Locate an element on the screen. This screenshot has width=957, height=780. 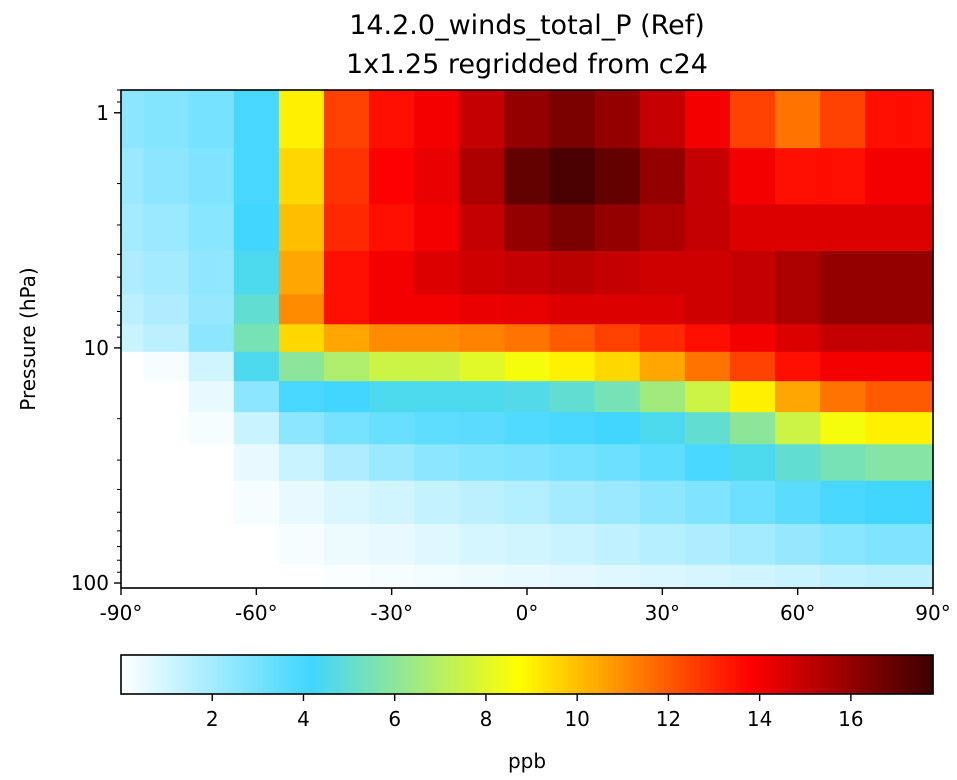
x-tick-label: -90° is located at coordinates (121, 613).